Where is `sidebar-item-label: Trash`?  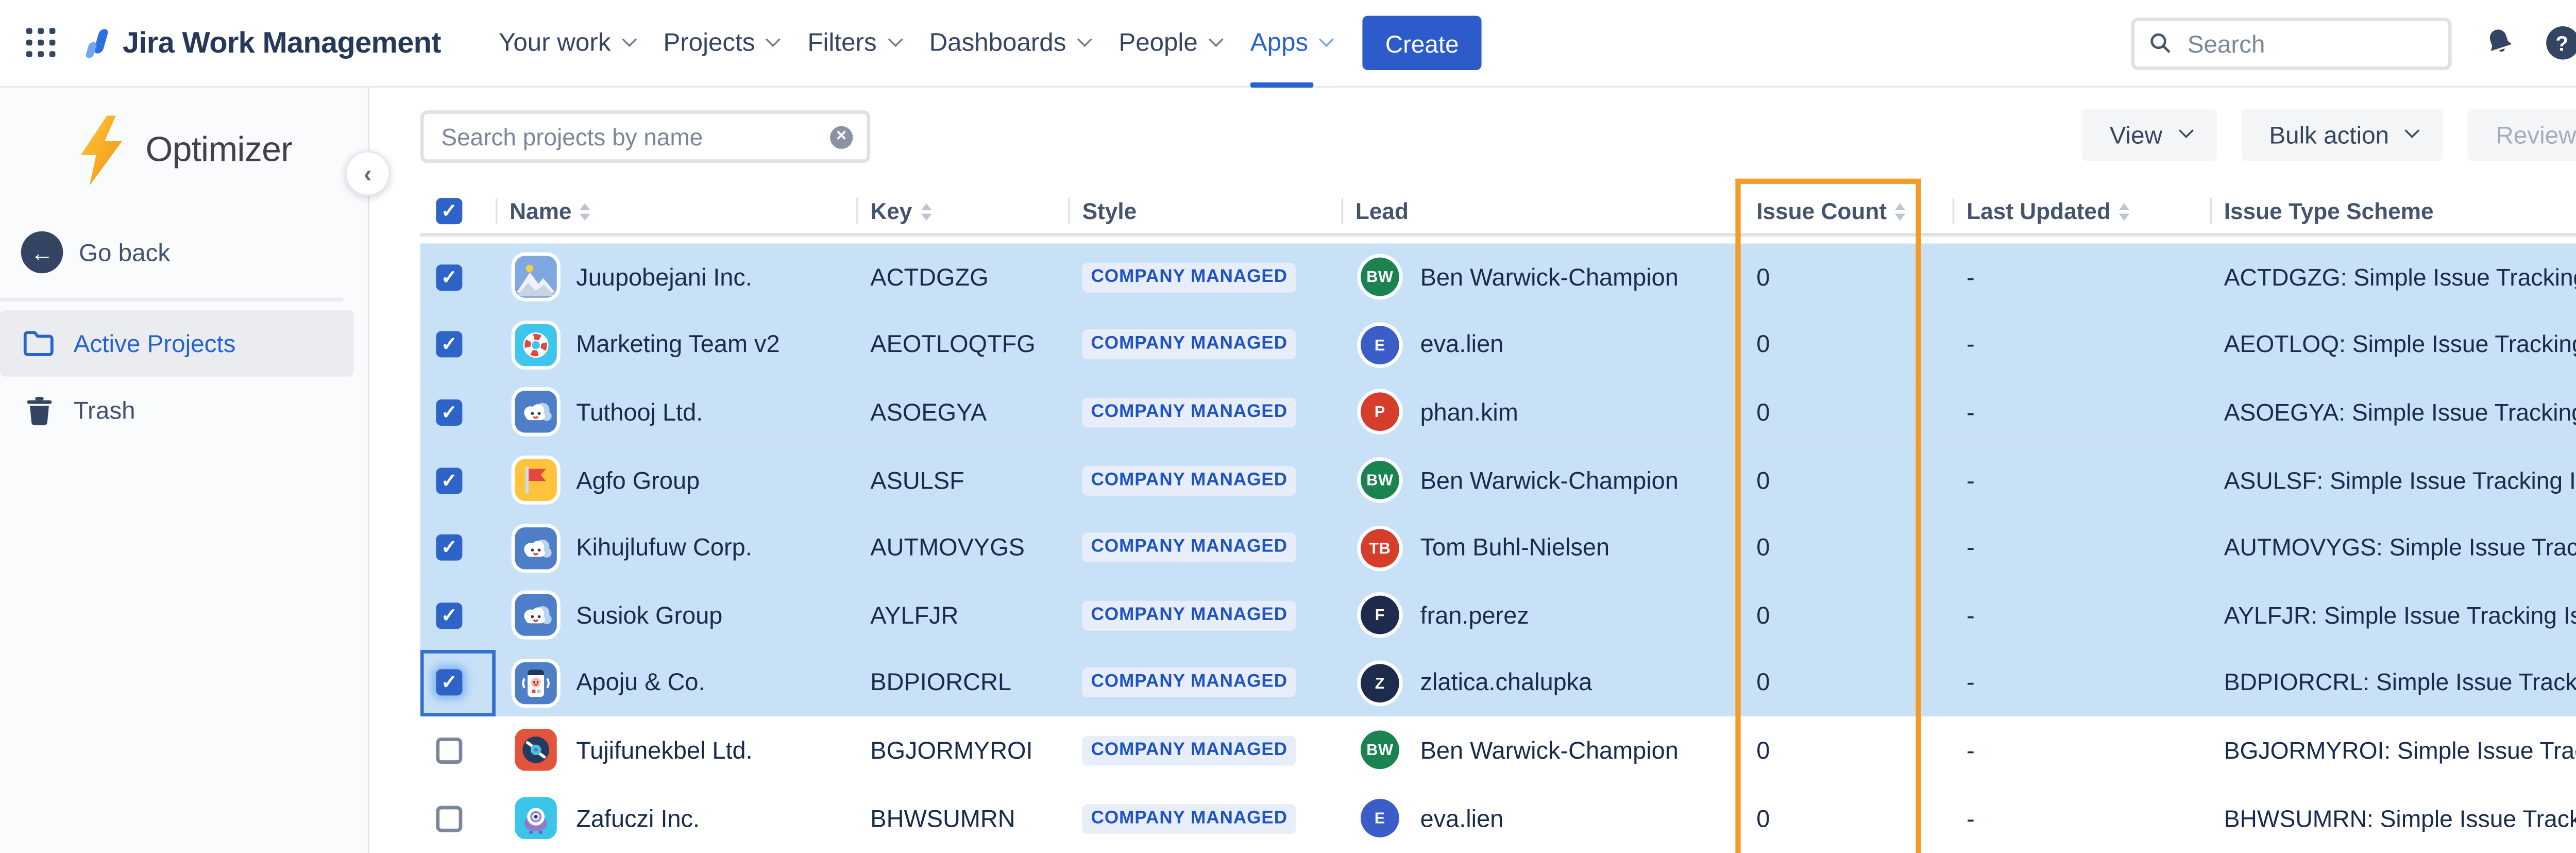
sidebar-item-label: Trash is located at coordinates (104, 410).